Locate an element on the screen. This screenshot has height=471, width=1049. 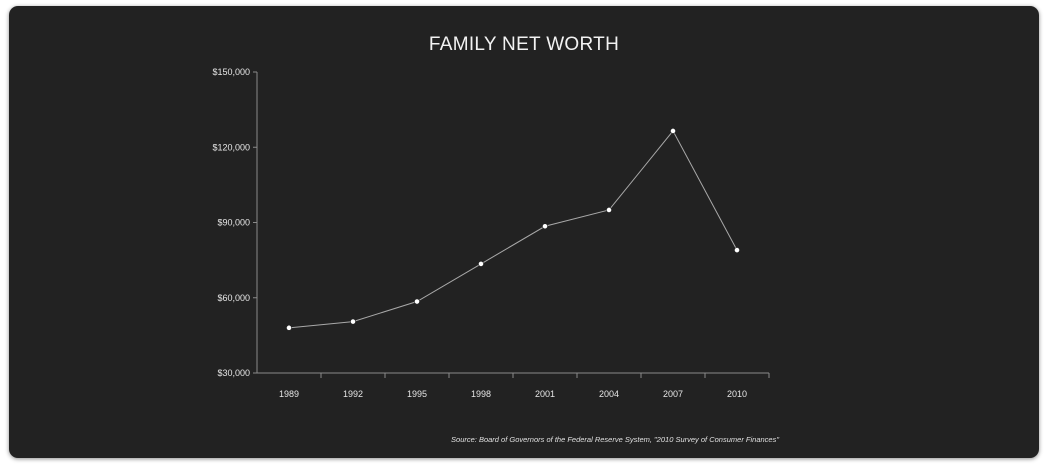
x-tick-label: 1992 is located at coordinates (353, 394).